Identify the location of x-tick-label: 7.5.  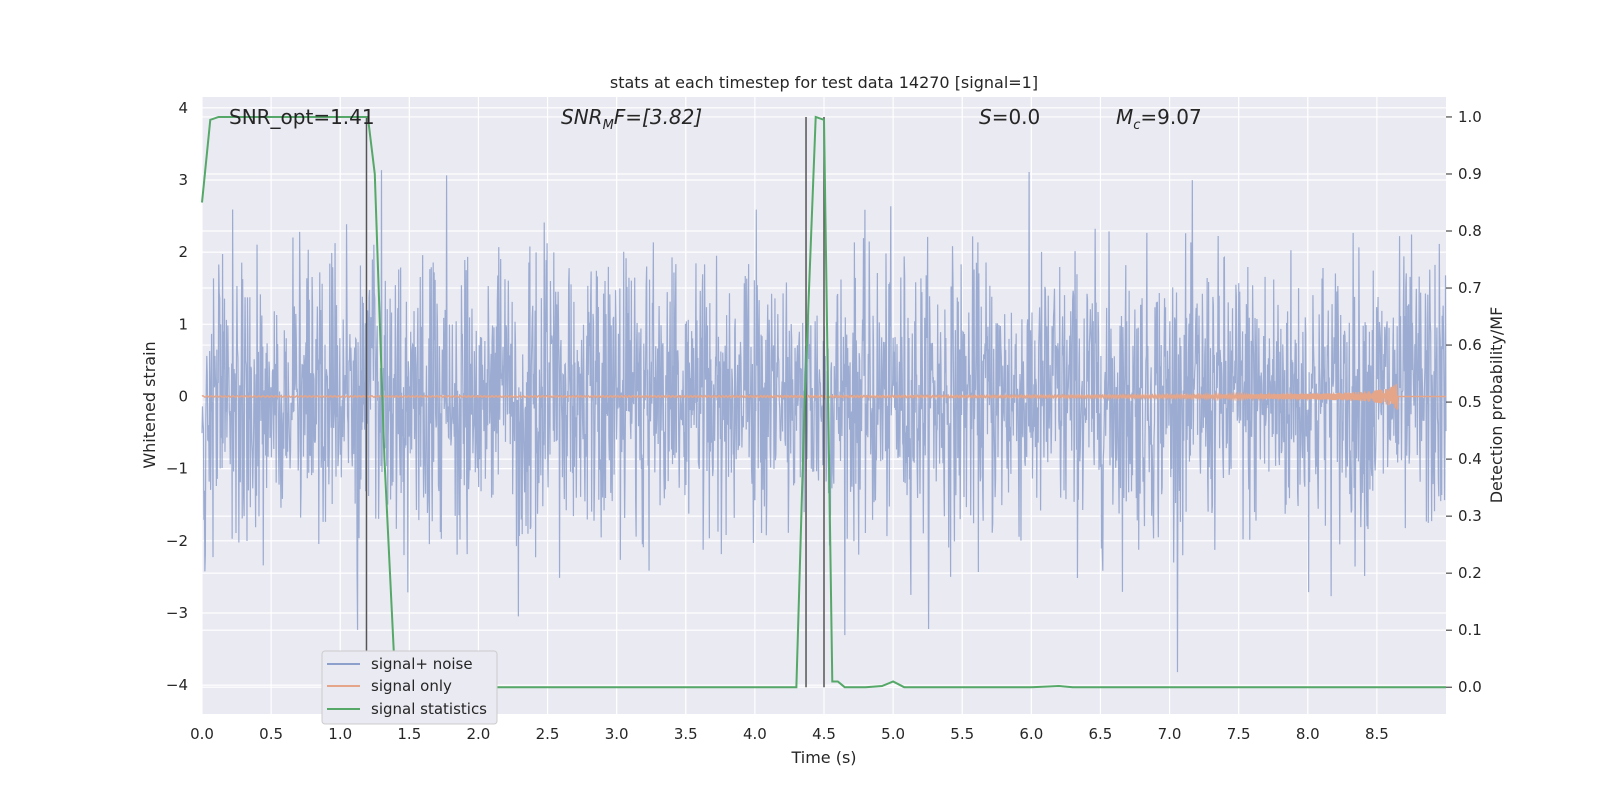
(1239, 734).